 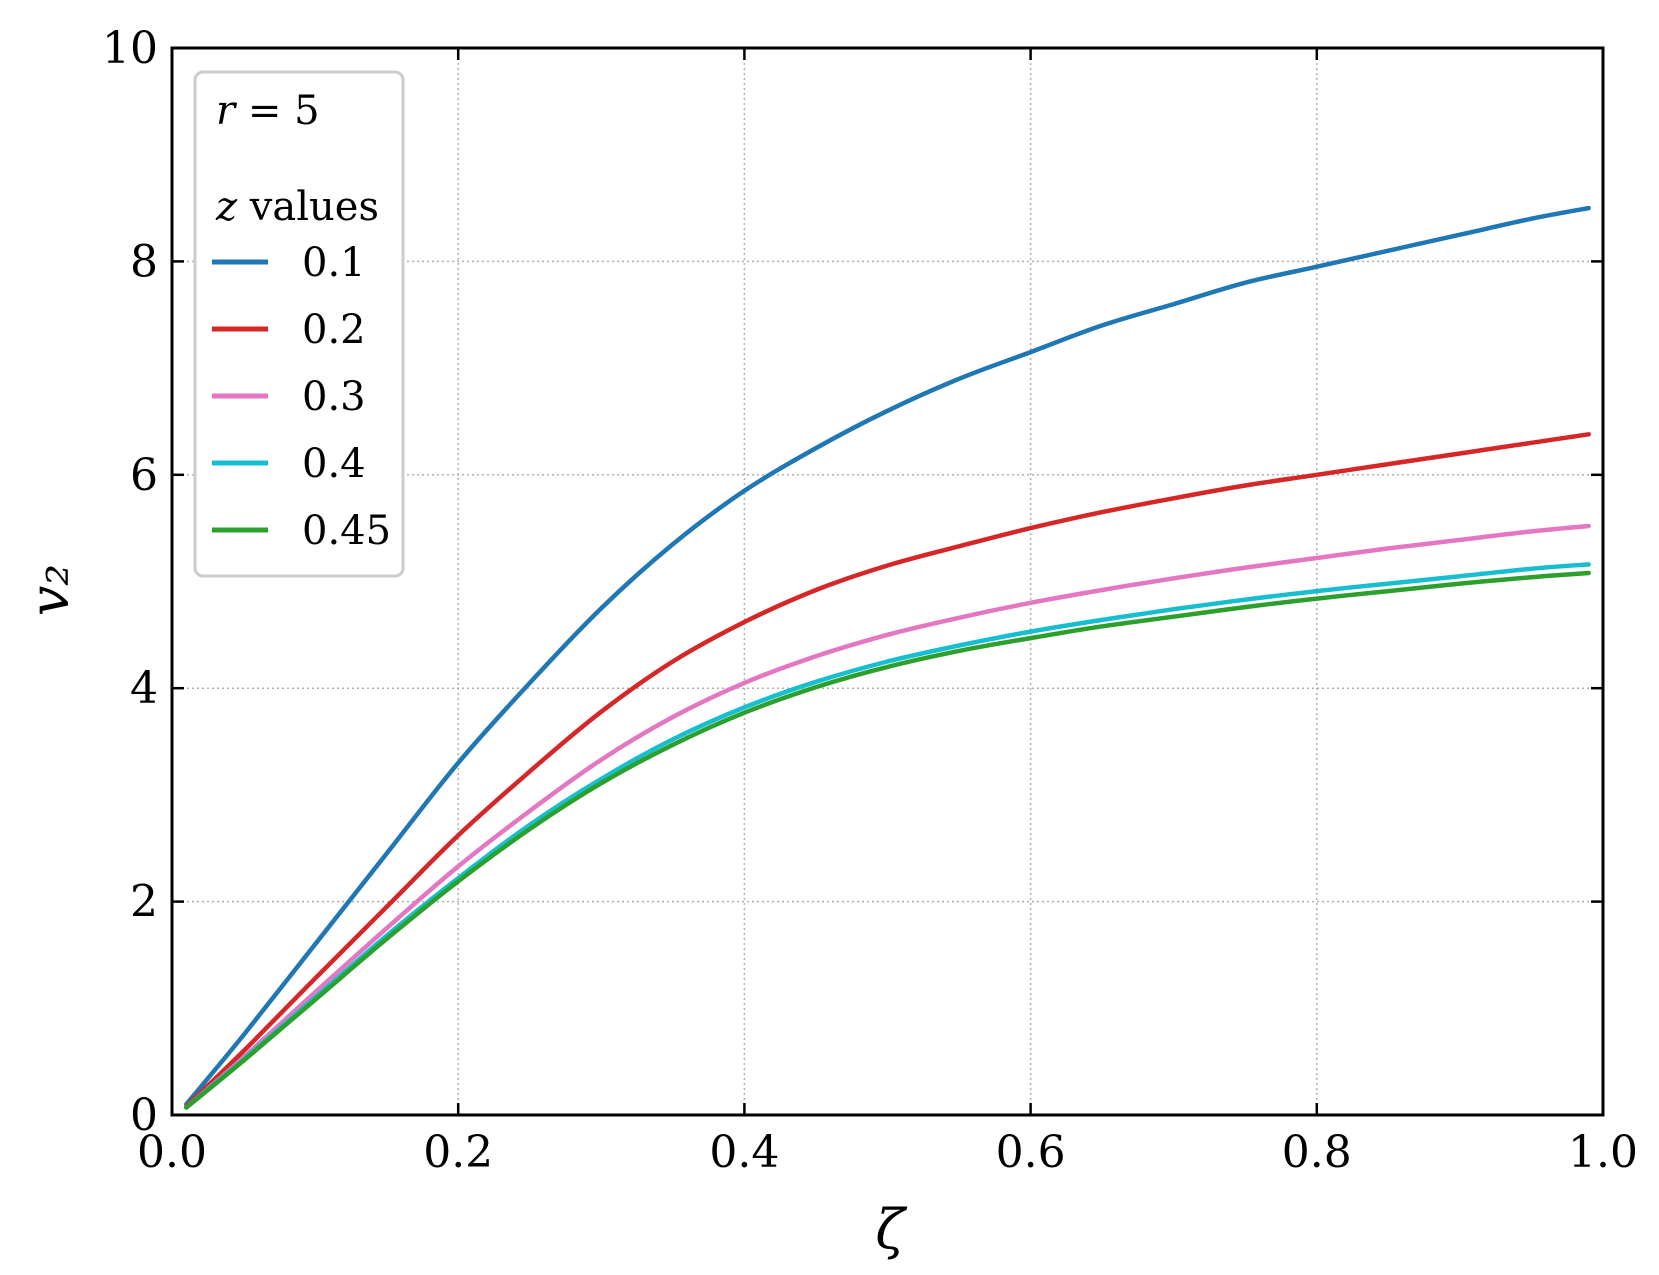 What do you see at coordinates (744, 1152) in the screenshot?
I see `x-tick-label: 0.4` at bounding box center [744, 1152].